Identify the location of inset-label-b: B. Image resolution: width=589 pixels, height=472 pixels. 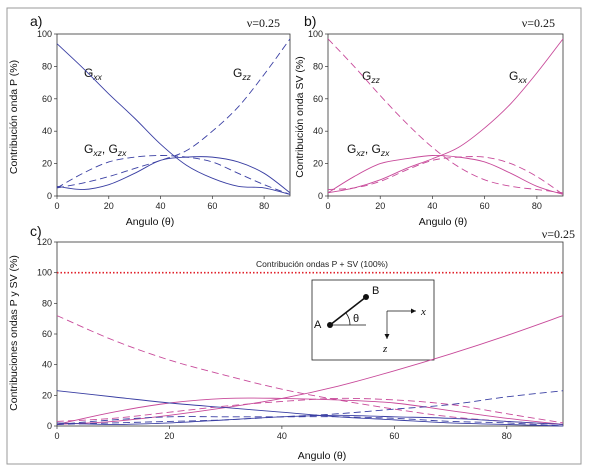
(375, 291).